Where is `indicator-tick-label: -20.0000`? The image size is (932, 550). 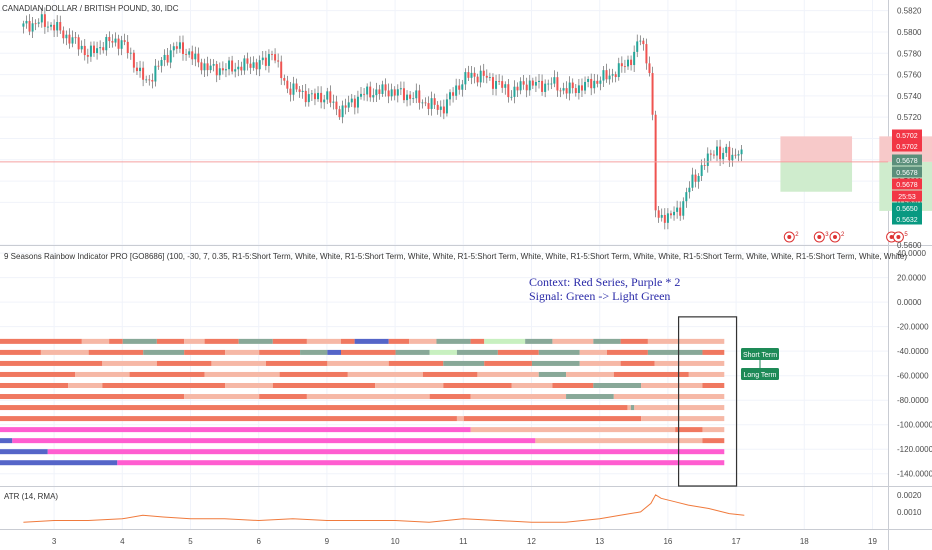 indicator-tick-label: -20.0000 is located at coordinates (913, 327).